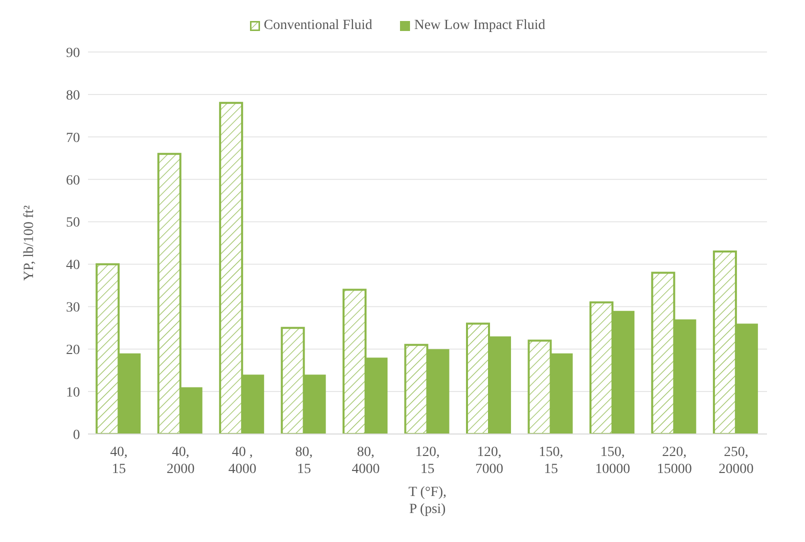  I want to click on x-tick-label: 40 , 4000, so click(242, 461).